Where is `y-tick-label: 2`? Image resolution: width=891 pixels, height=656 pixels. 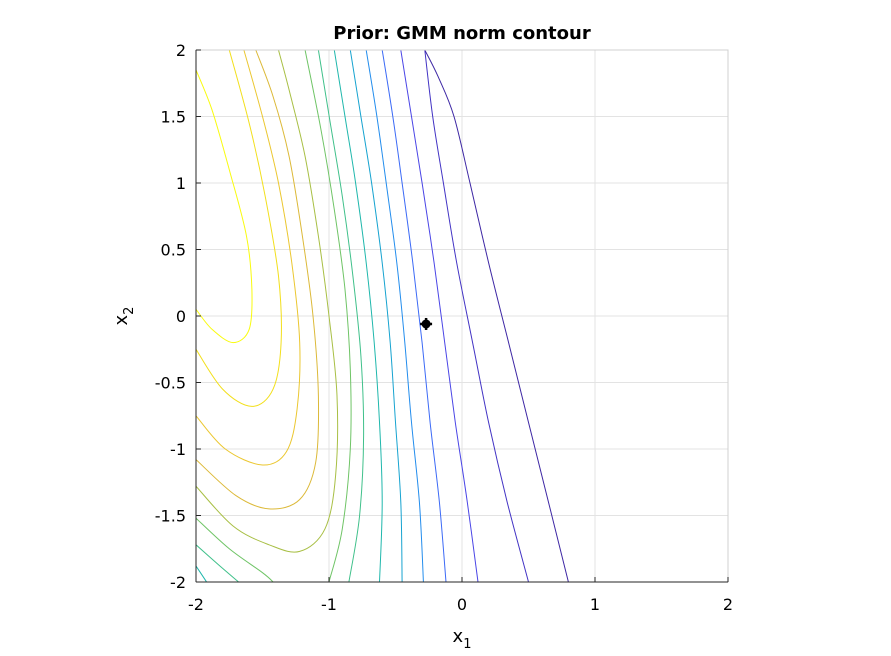 y-tick-label: 2 is located at coordinates (181, 50).